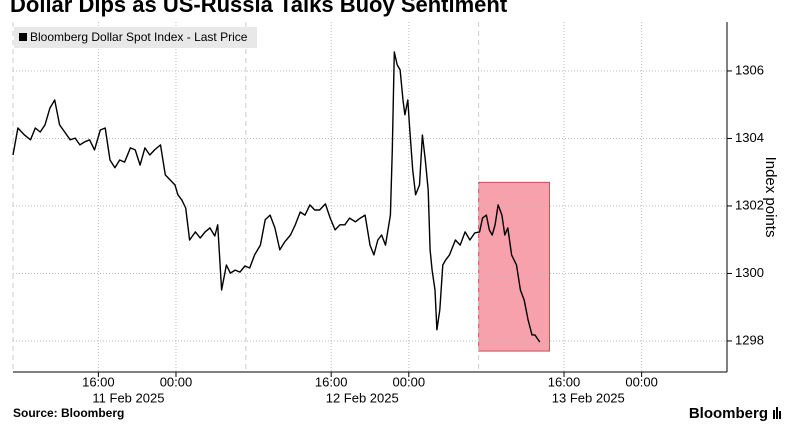  Describe the element at coordinates (588, 397) in the screenshot. I see `x-date-label: 13 Feb 2025` at that location.